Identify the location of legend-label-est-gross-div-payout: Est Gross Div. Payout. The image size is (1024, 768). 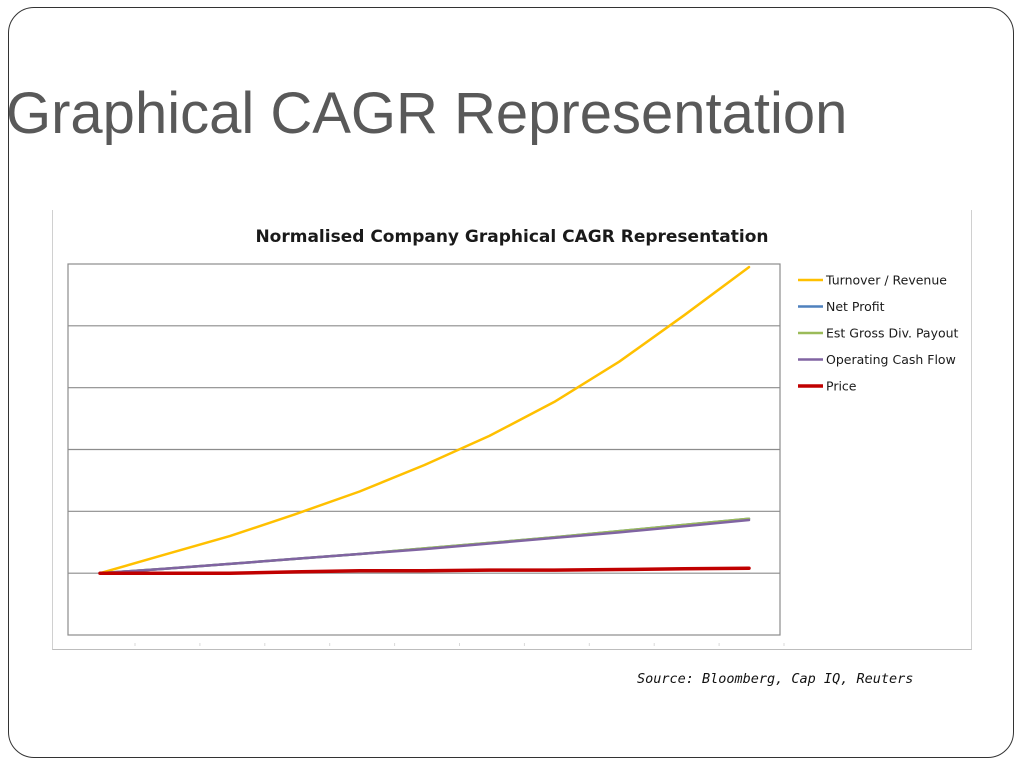
(892, 333).